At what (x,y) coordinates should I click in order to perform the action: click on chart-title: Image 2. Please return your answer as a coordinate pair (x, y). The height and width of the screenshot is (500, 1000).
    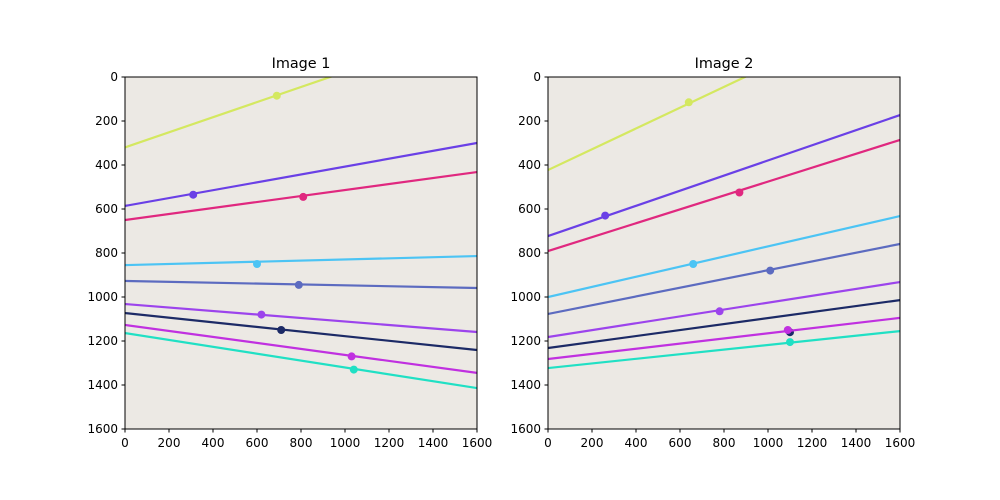
    Looking at the image, I should click on (724, 64).